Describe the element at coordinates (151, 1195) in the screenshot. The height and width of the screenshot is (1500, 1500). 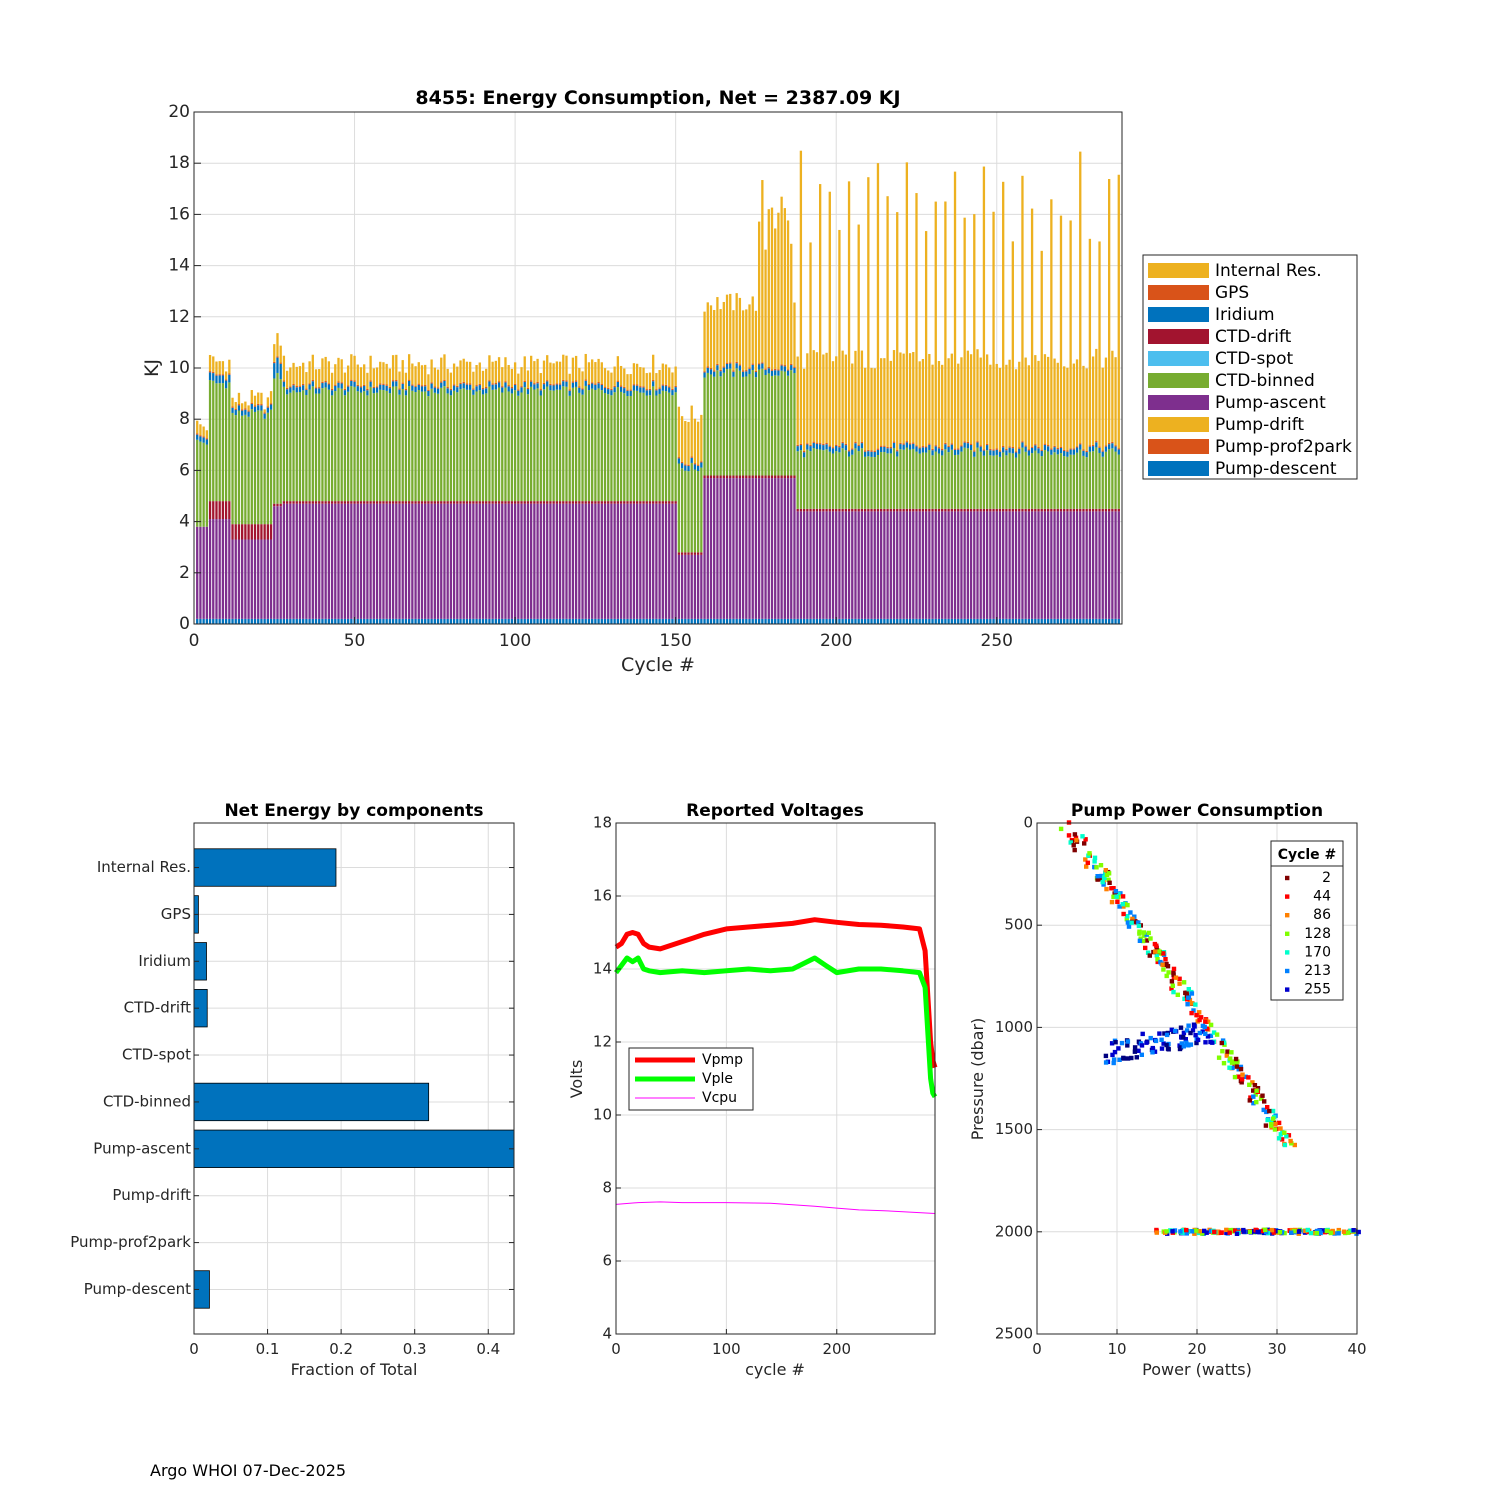
I see `components-category-label: Pump-drift` at that location.